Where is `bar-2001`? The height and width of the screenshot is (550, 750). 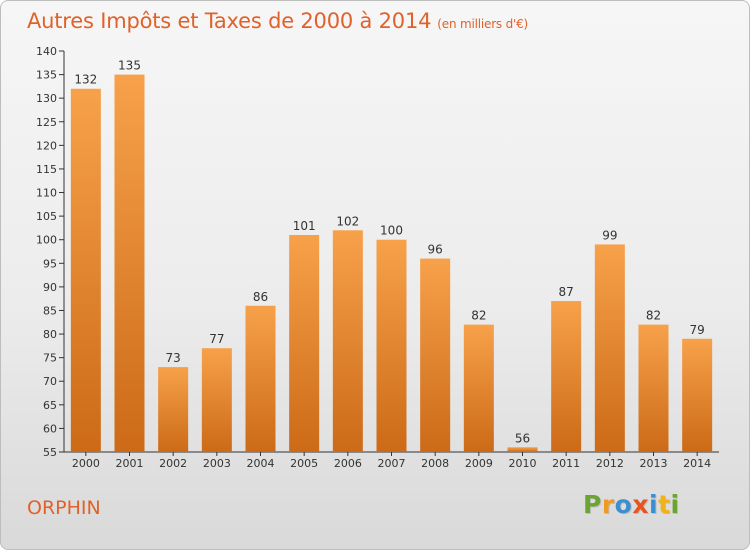 bar-2001 is located at coordinates (129, 263).